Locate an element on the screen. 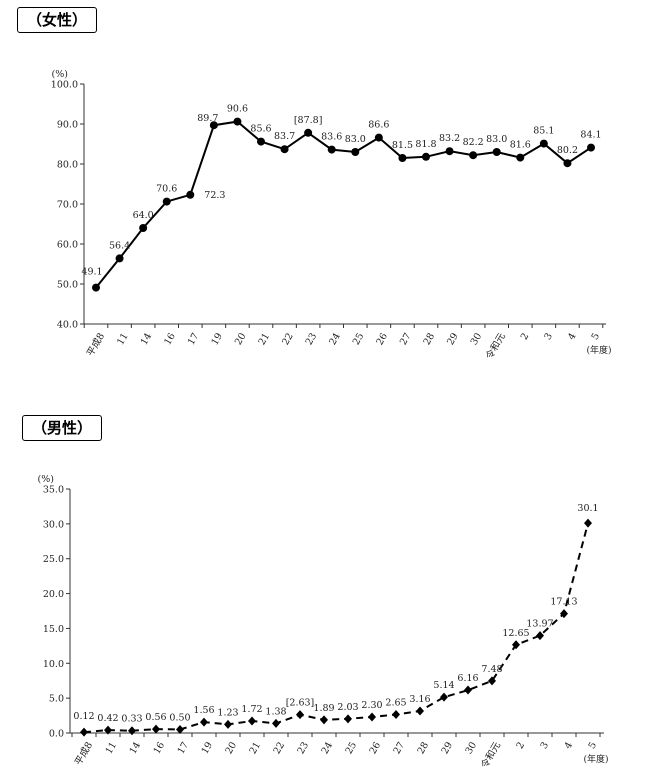  y-tick-label: 35.0 is located at coordinates (53, 490).